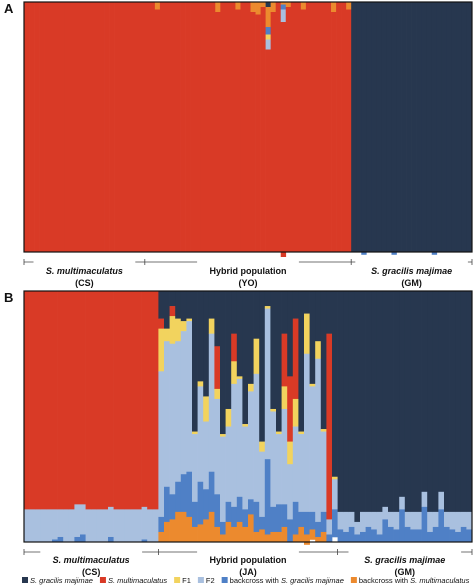 The height and width of the screenshot is (588, 474). Describe the element at coordinates (61, 580) in the screenshot. I see `legend-entry: S. gracilis majimae` at that location.